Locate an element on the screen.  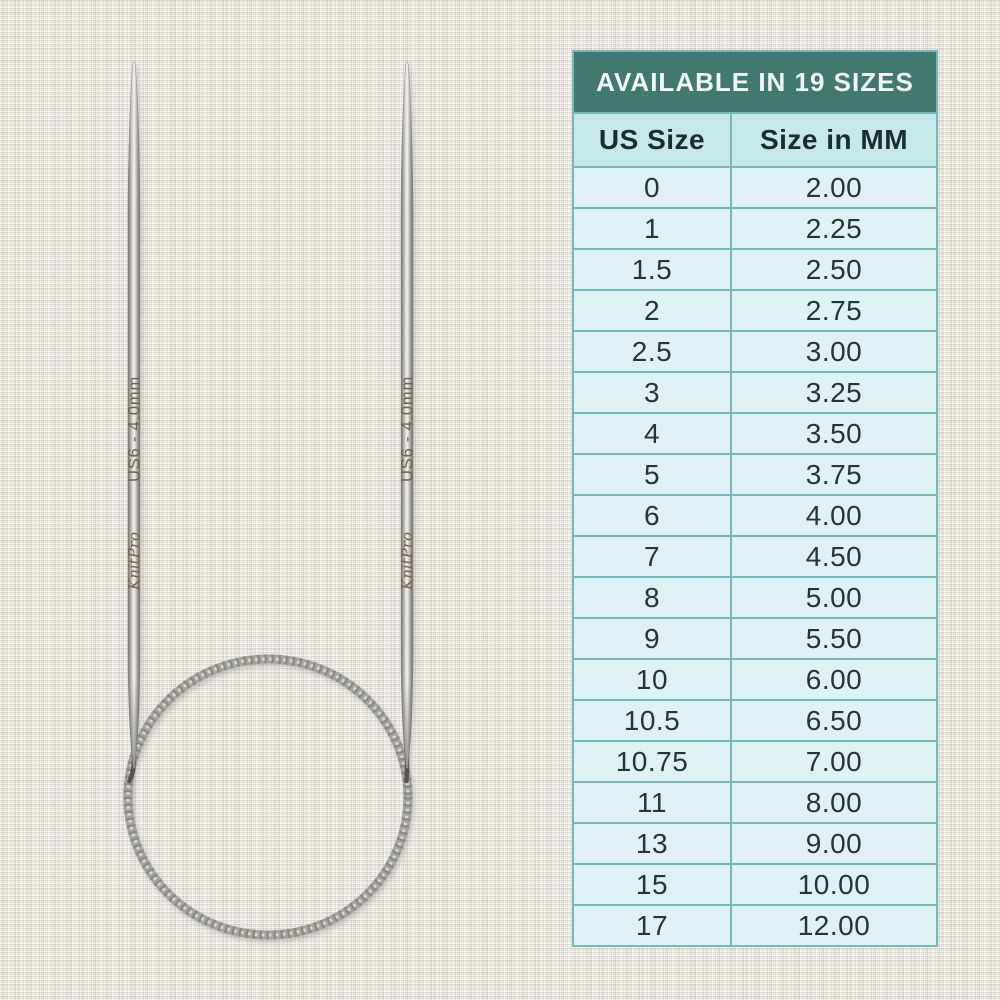
table-cell-us: 13 is located at coordinates (652, 843).